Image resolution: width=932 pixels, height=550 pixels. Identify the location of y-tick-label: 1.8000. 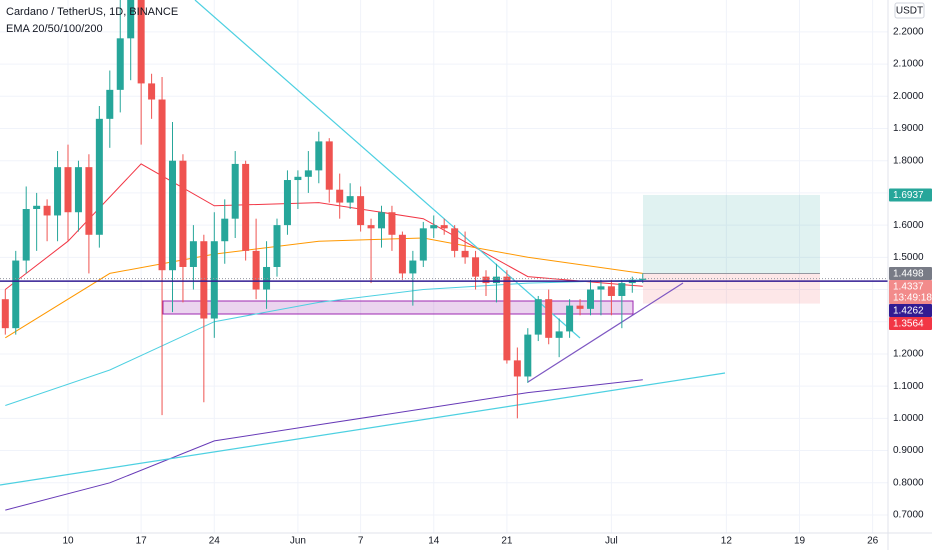
(908, 160).